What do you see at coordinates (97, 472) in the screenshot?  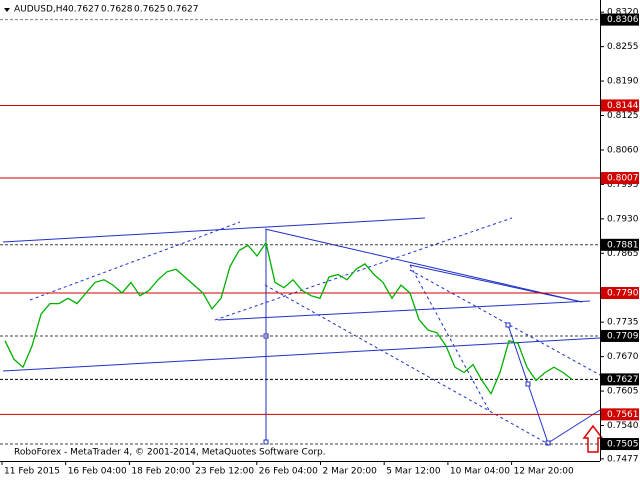 I see `x-tick-label: 16 Feb 04:00` at bounding box center [97, 472].